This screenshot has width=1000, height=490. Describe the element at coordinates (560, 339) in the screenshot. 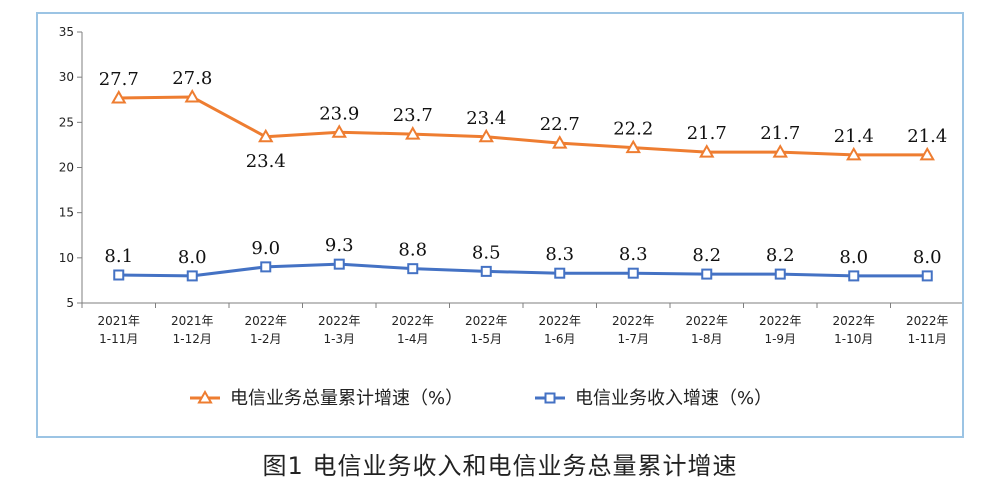

I see `x-tick-label-period: 1-6月` at that location.